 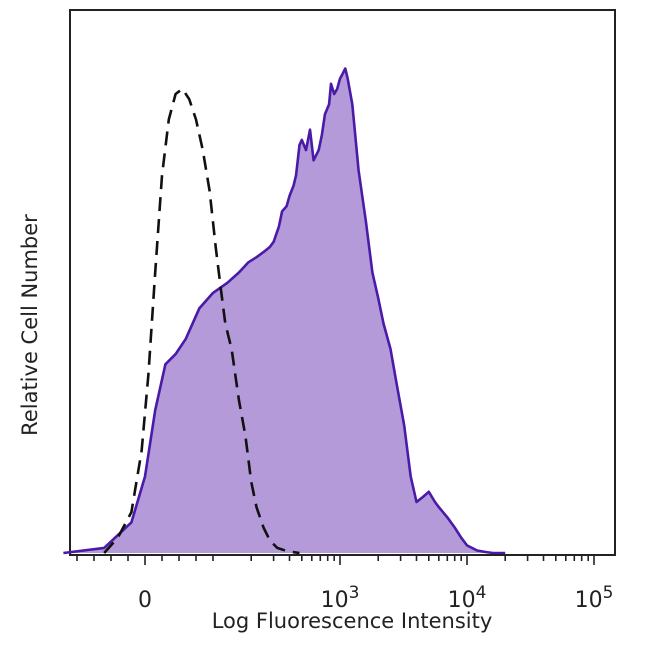 I want to click on y-axis-label: Relative Cell Number, so click(x=30, y=325).